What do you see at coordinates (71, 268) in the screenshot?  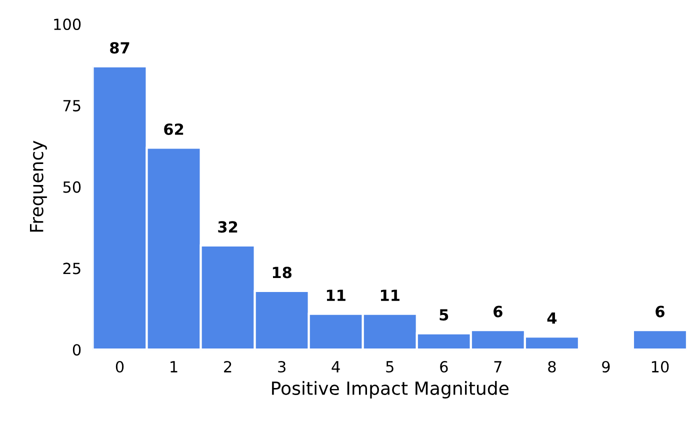 I see `y-tick-label: 25` at bounding box center [71, 268].